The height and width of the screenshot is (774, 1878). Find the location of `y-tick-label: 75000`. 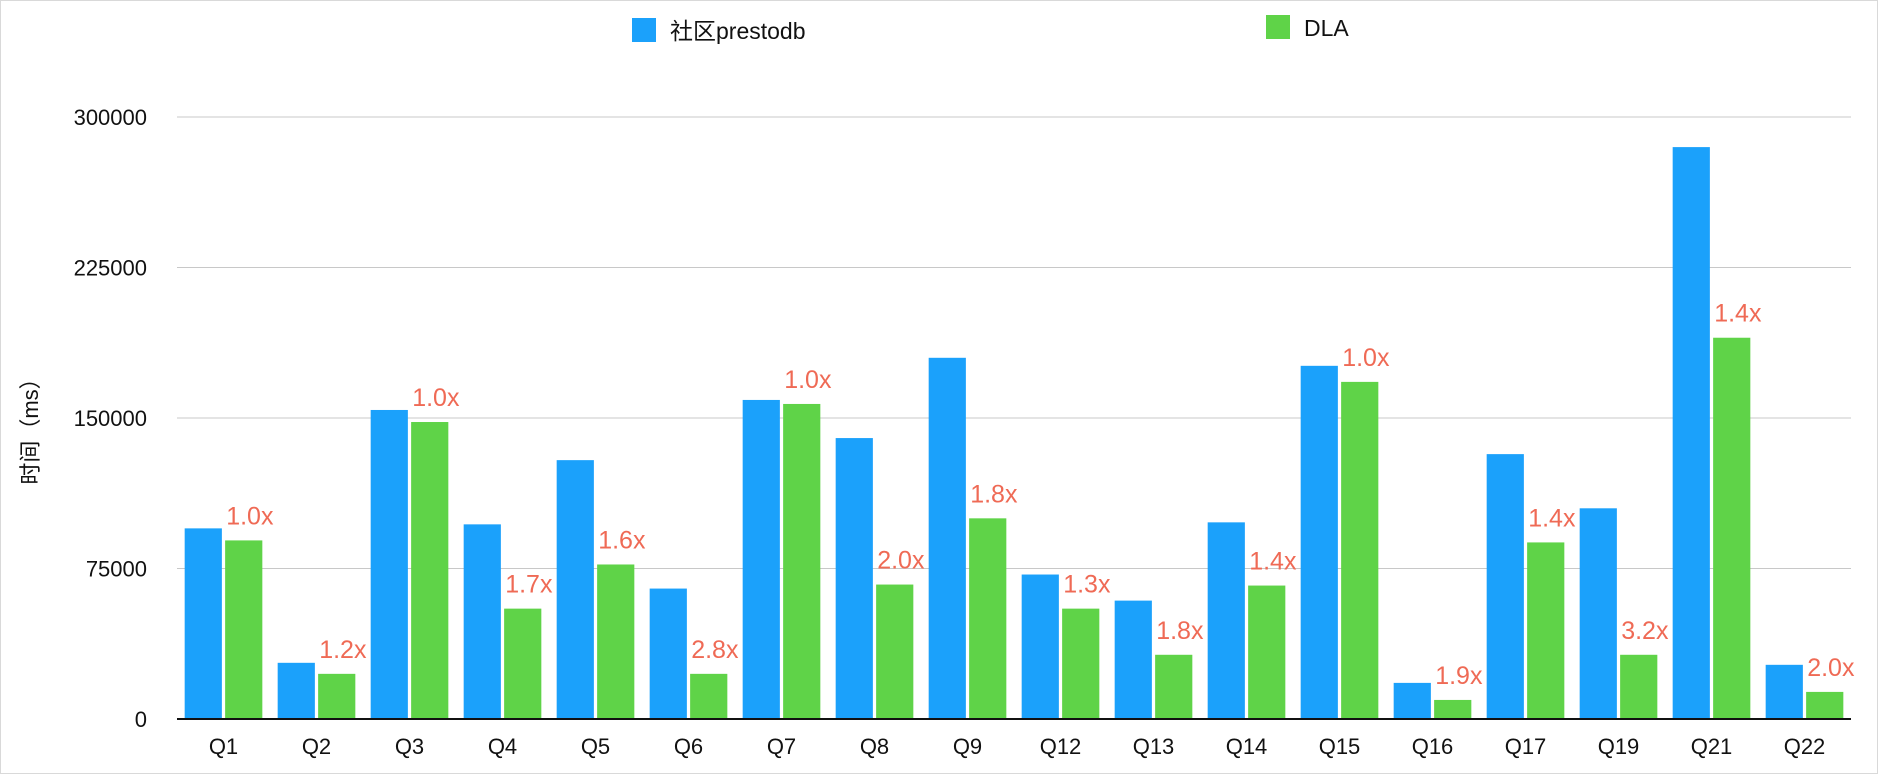

y-tick-label: 75000 is located at coordinates (116, 569).